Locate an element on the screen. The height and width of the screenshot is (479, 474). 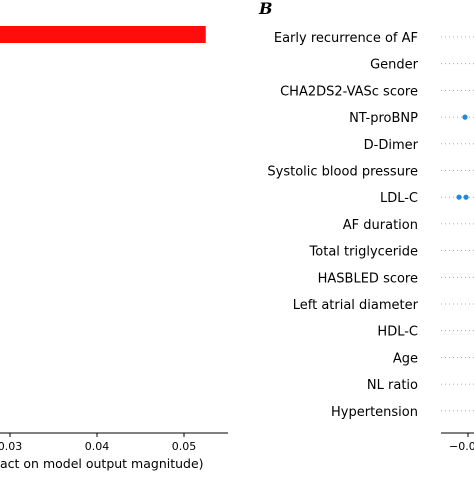
panel-a-bar is located at coordinates (103, 34).